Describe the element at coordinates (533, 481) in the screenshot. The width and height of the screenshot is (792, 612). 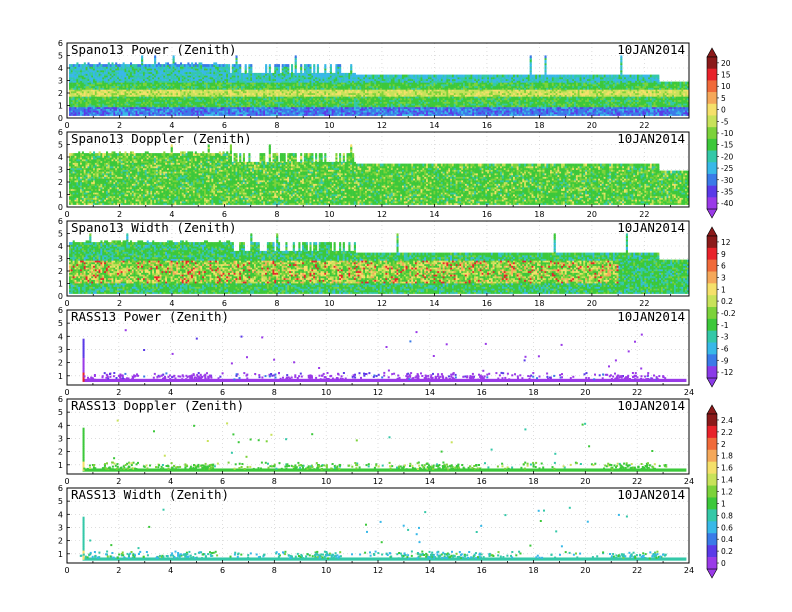
I see `x-tick-label: 18` at that location.